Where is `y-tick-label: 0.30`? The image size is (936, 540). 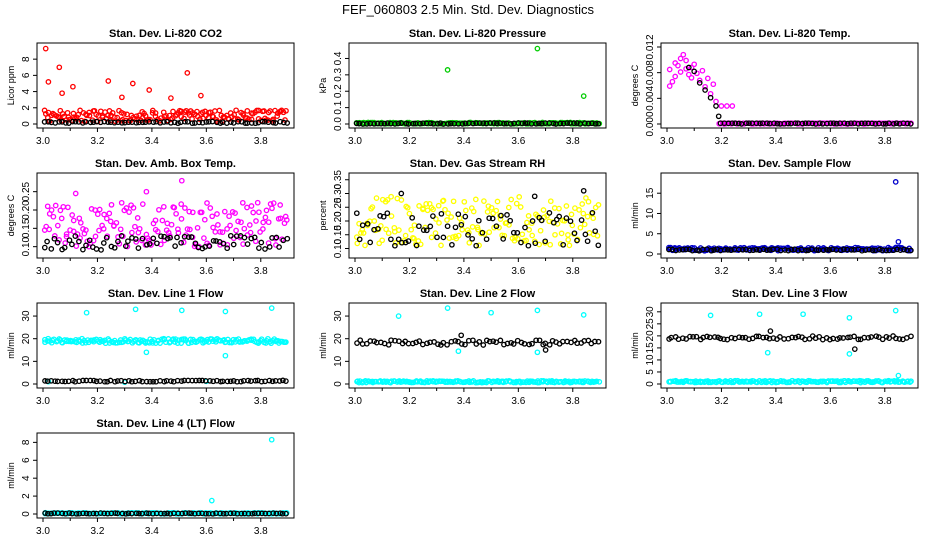
y-tick-label: 0.30 is located at coordinates (338, 193).